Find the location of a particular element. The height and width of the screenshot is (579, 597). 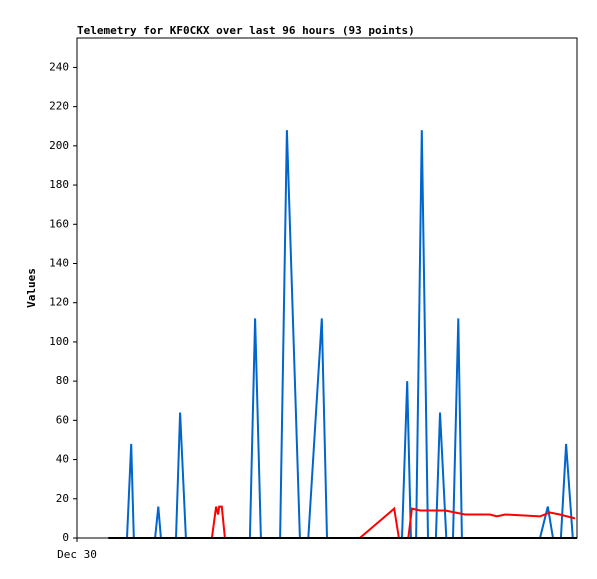

y-tick-label: 0 is located at coordinates (65, 537).